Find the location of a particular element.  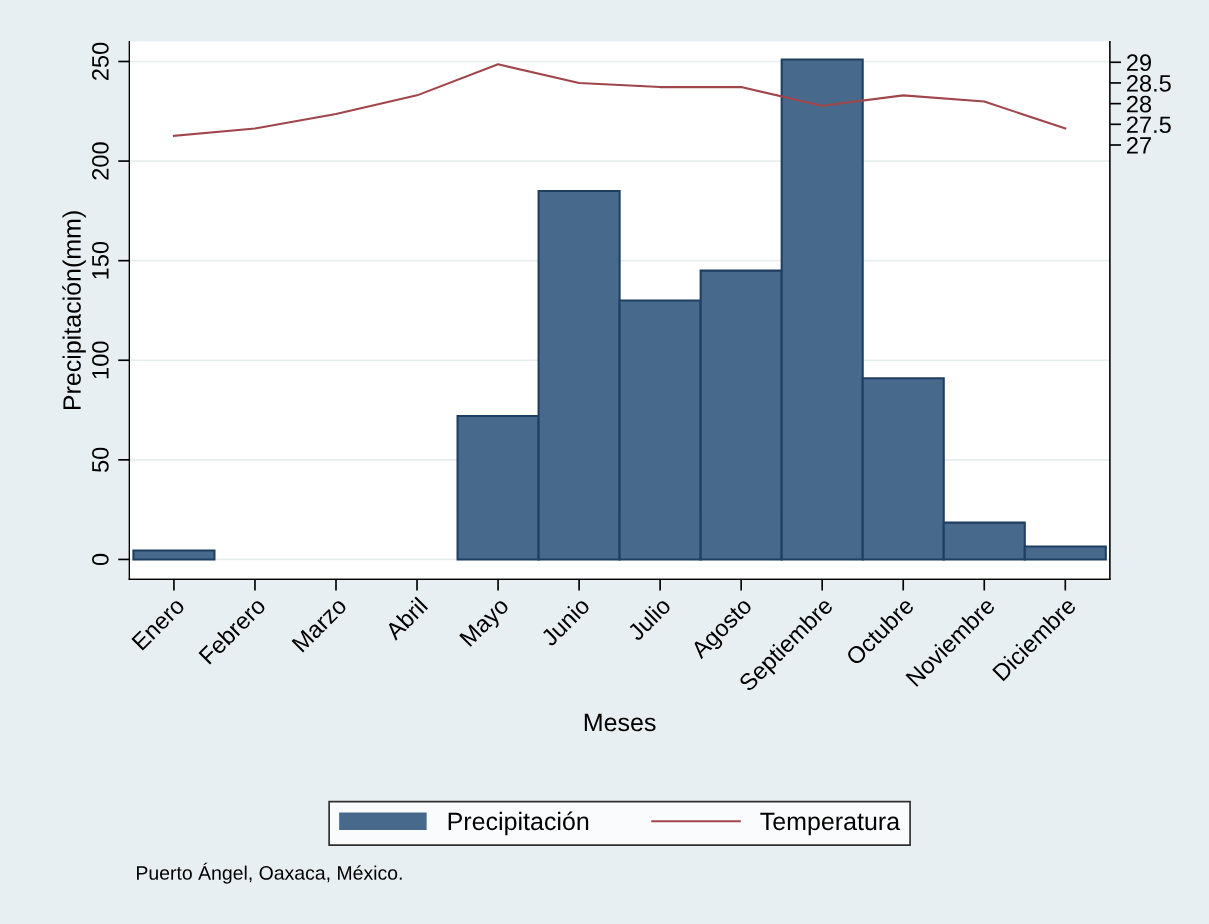

y-tick-label: 50 is located at coordinates (100, 460).